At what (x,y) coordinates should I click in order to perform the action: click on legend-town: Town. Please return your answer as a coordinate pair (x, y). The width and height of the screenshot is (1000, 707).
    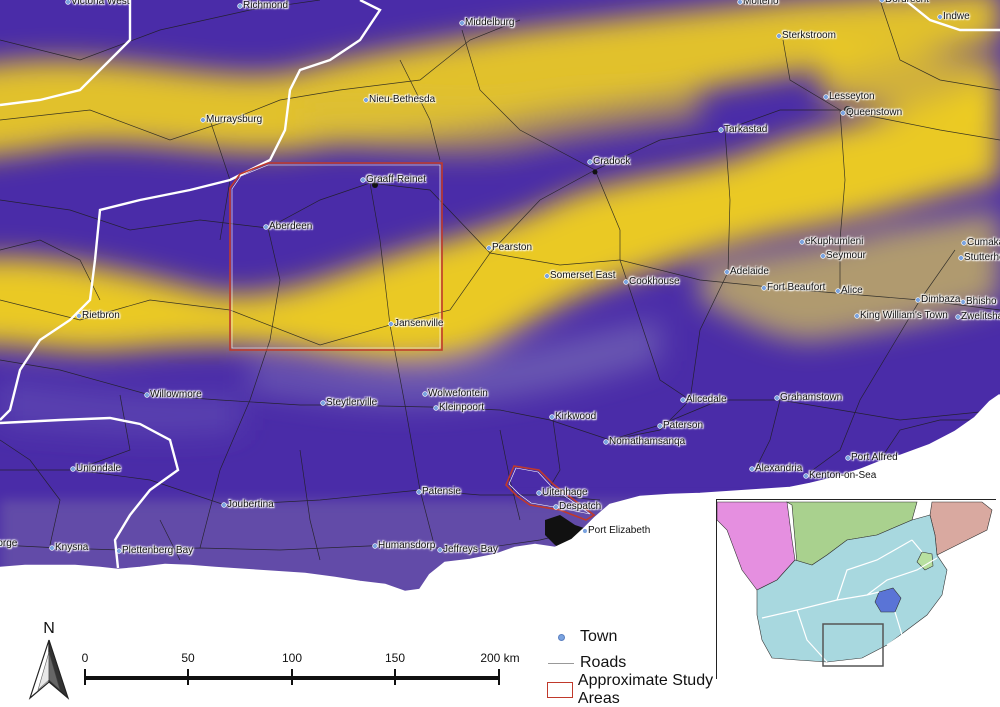
    Looking at the image, I should click on (581, 637).